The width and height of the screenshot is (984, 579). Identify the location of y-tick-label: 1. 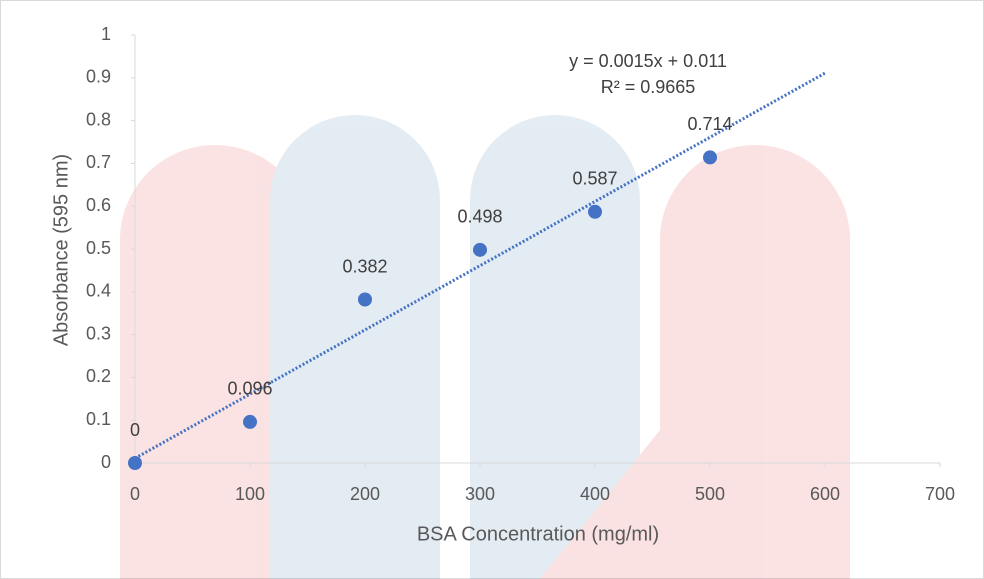
(106, 34).